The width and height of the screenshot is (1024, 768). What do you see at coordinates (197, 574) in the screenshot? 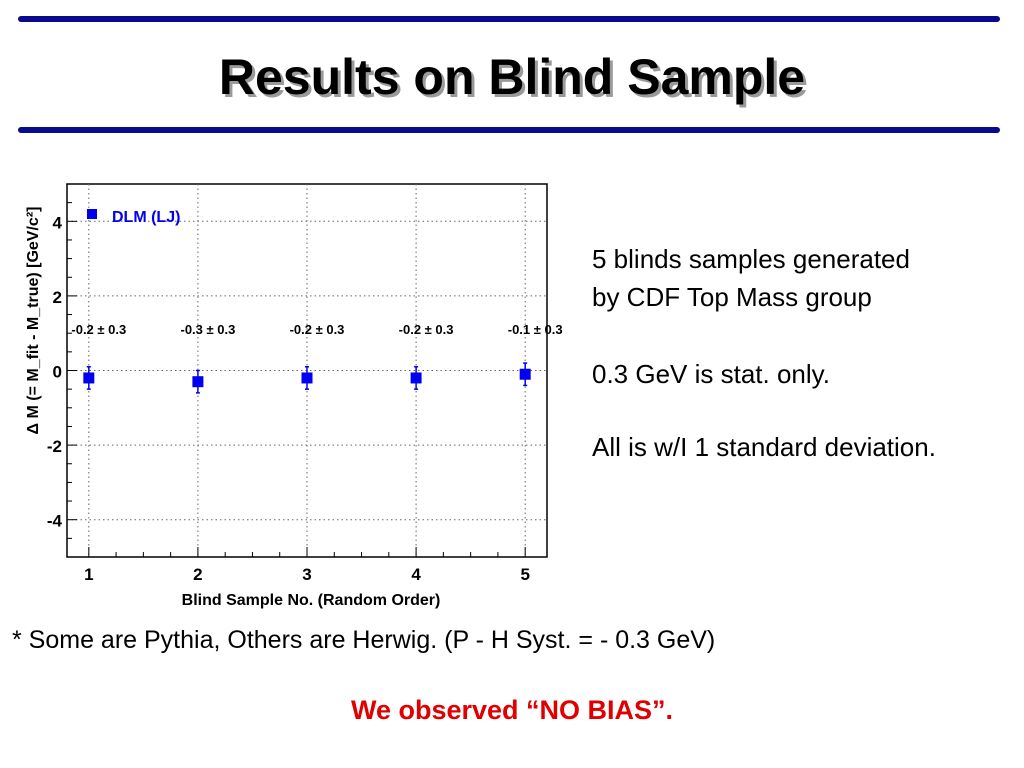
I see `x-tick-label: 2` at bounding box center [197, 574].